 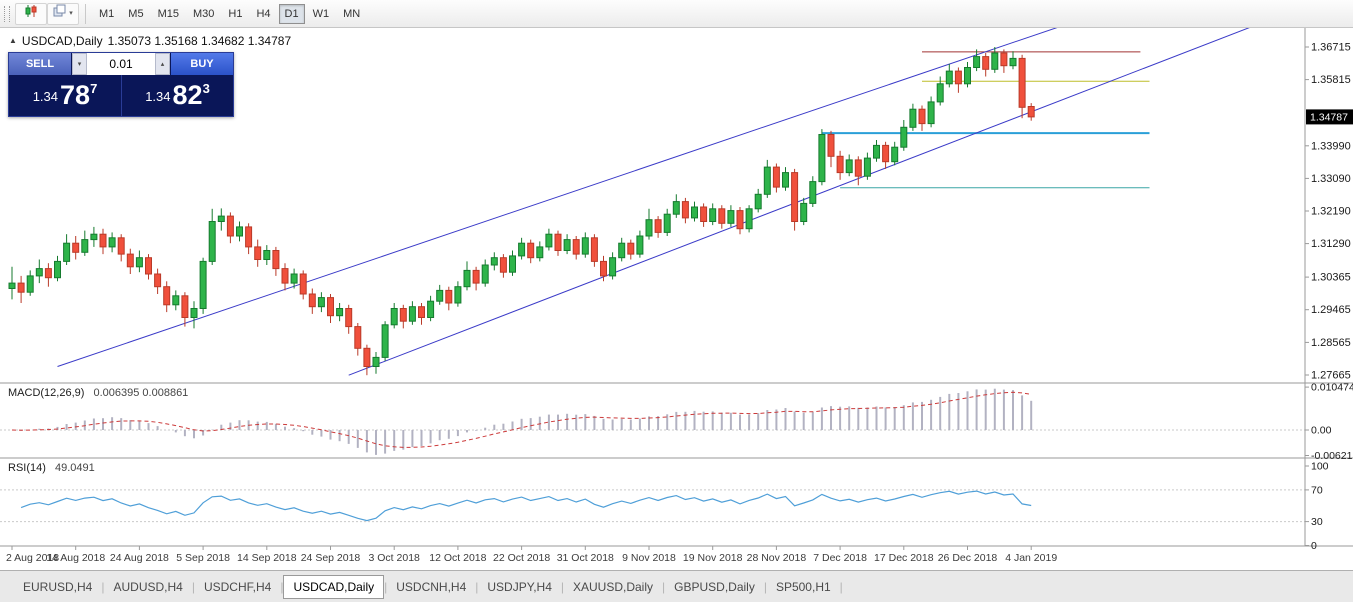 What do you see at coordinates (1331, 179) in the screenshot?
I see `svg-text: 1.33090` at bounding box center [1331, 179].